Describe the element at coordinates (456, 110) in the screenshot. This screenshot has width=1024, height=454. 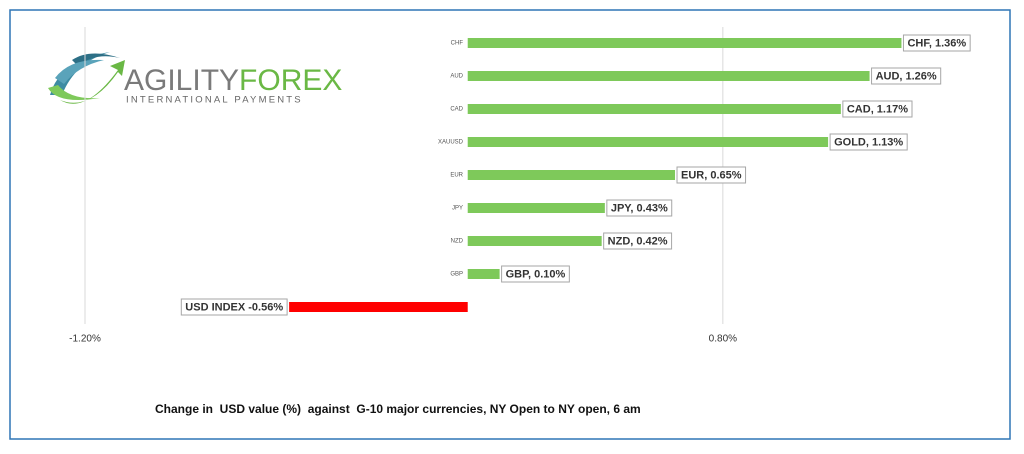
I see `y-tick-label: CAD` at that location.